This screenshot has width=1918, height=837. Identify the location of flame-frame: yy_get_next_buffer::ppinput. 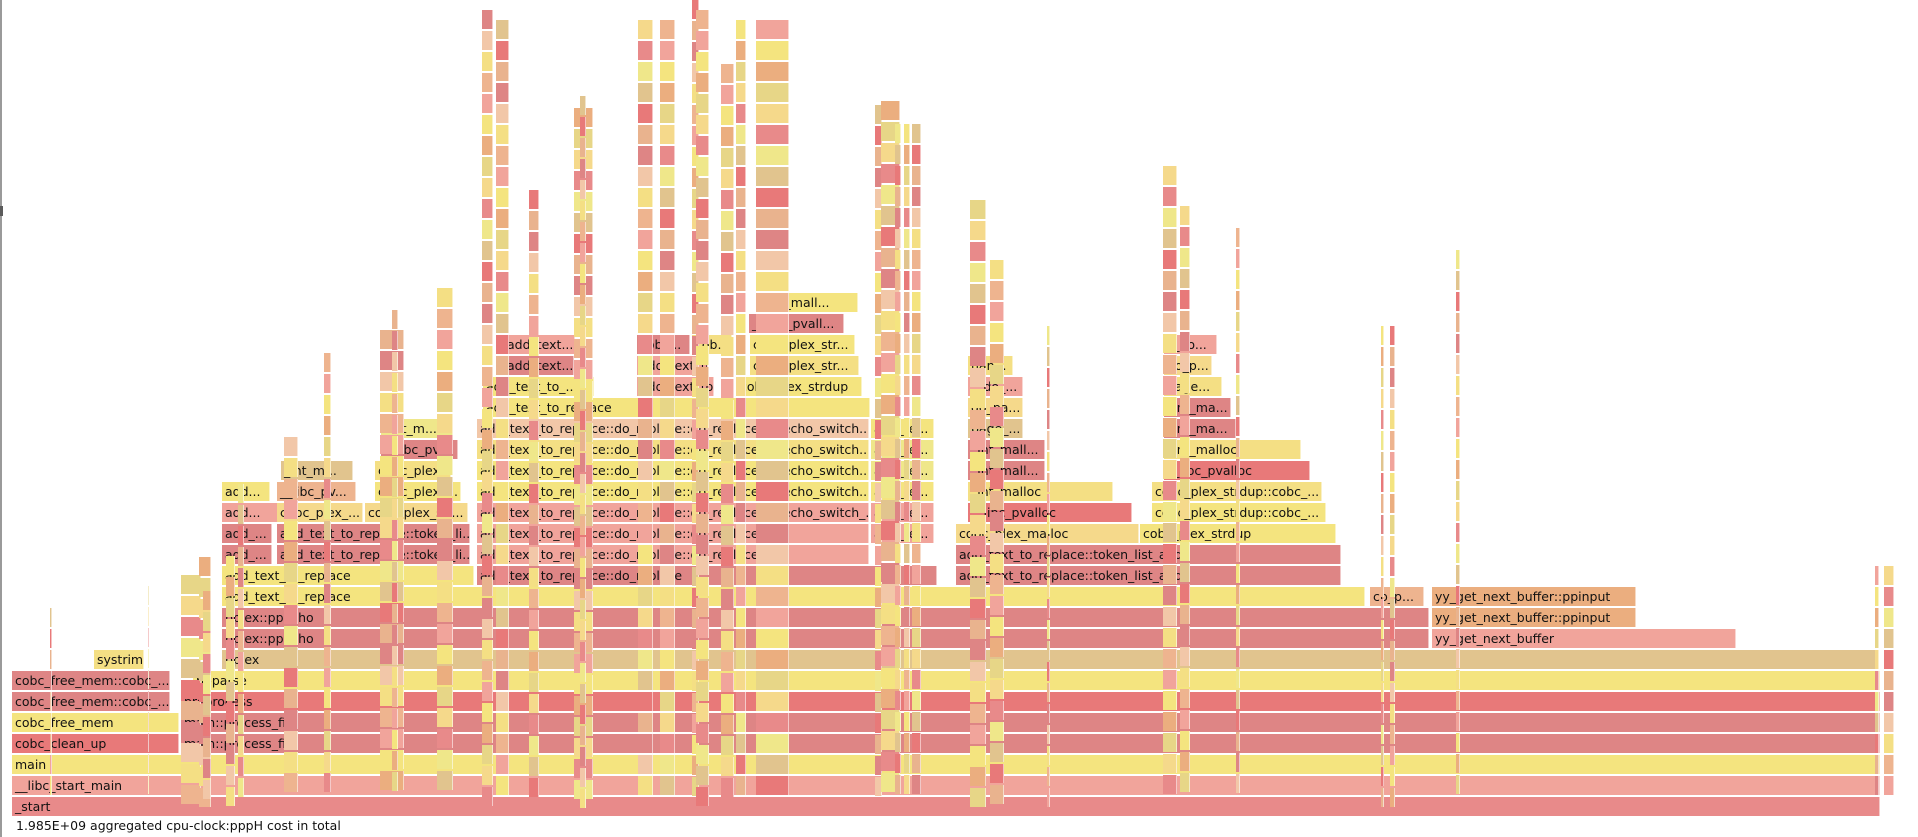
(1534, 617).